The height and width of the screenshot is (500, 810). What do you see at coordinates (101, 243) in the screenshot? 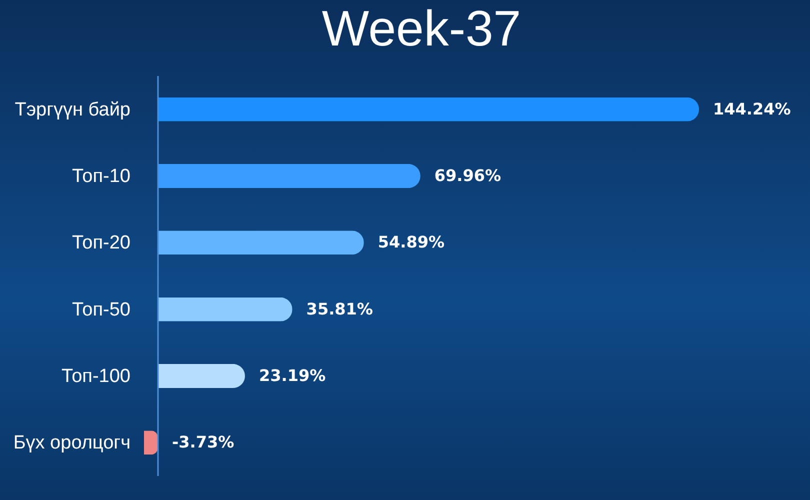
I see `y-tick-label: Топ-20` at bounding box center [101, 243].